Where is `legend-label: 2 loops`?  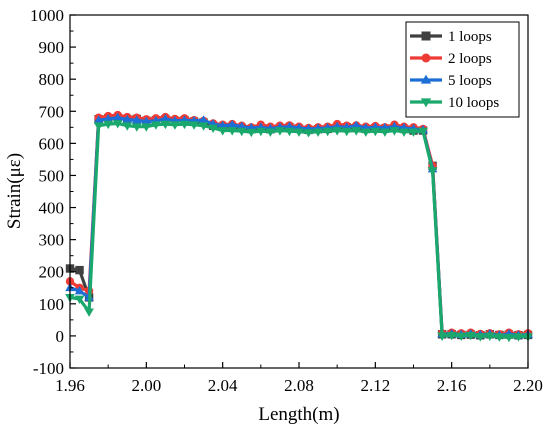 legend-label: 2 loops is located at coordinates (470, 59).